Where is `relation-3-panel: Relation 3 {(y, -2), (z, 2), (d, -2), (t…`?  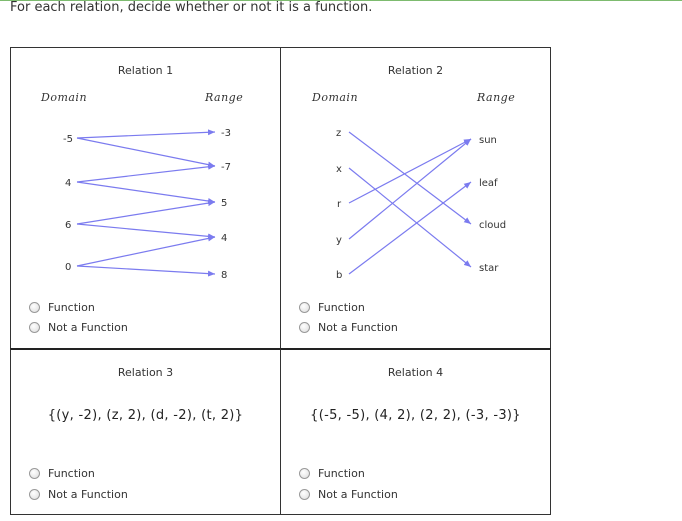
relation-3-panel: Relation 3 {(y, -2), (z, 2), (d, -2), (t… is located at coordinates (145, 431).